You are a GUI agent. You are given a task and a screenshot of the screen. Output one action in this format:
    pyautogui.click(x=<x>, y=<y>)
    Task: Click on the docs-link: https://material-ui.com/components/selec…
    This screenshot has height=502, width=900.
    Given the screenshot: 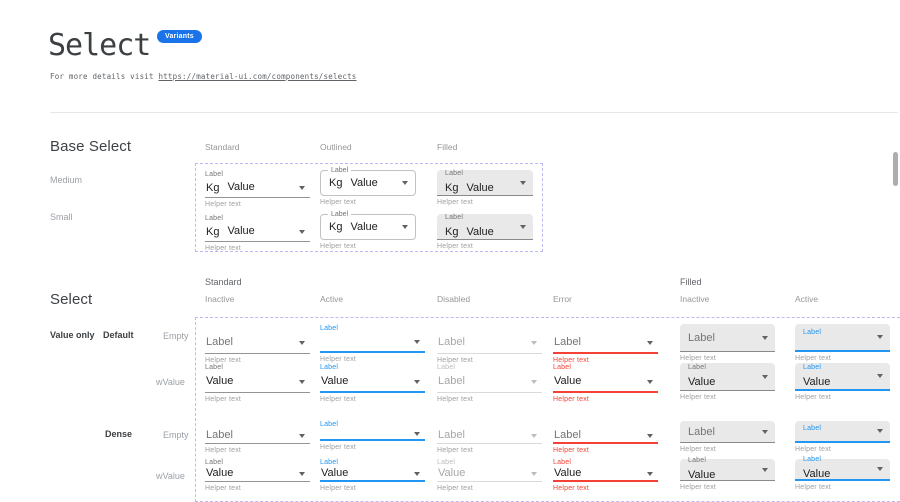 What is the action you would take?
    pyautogui.click(x=257, y=76)
    